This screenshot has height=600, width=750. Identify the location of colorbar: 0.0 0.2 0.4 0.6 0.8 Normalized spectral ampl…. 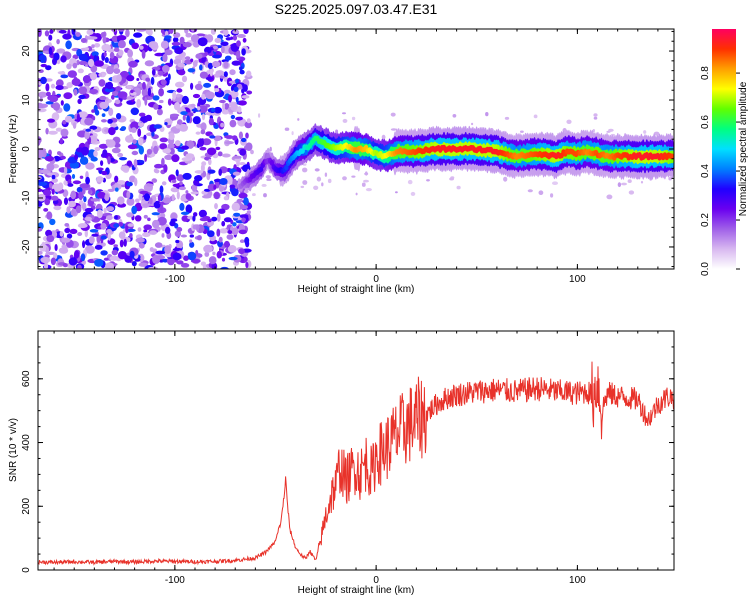
(724, 152).